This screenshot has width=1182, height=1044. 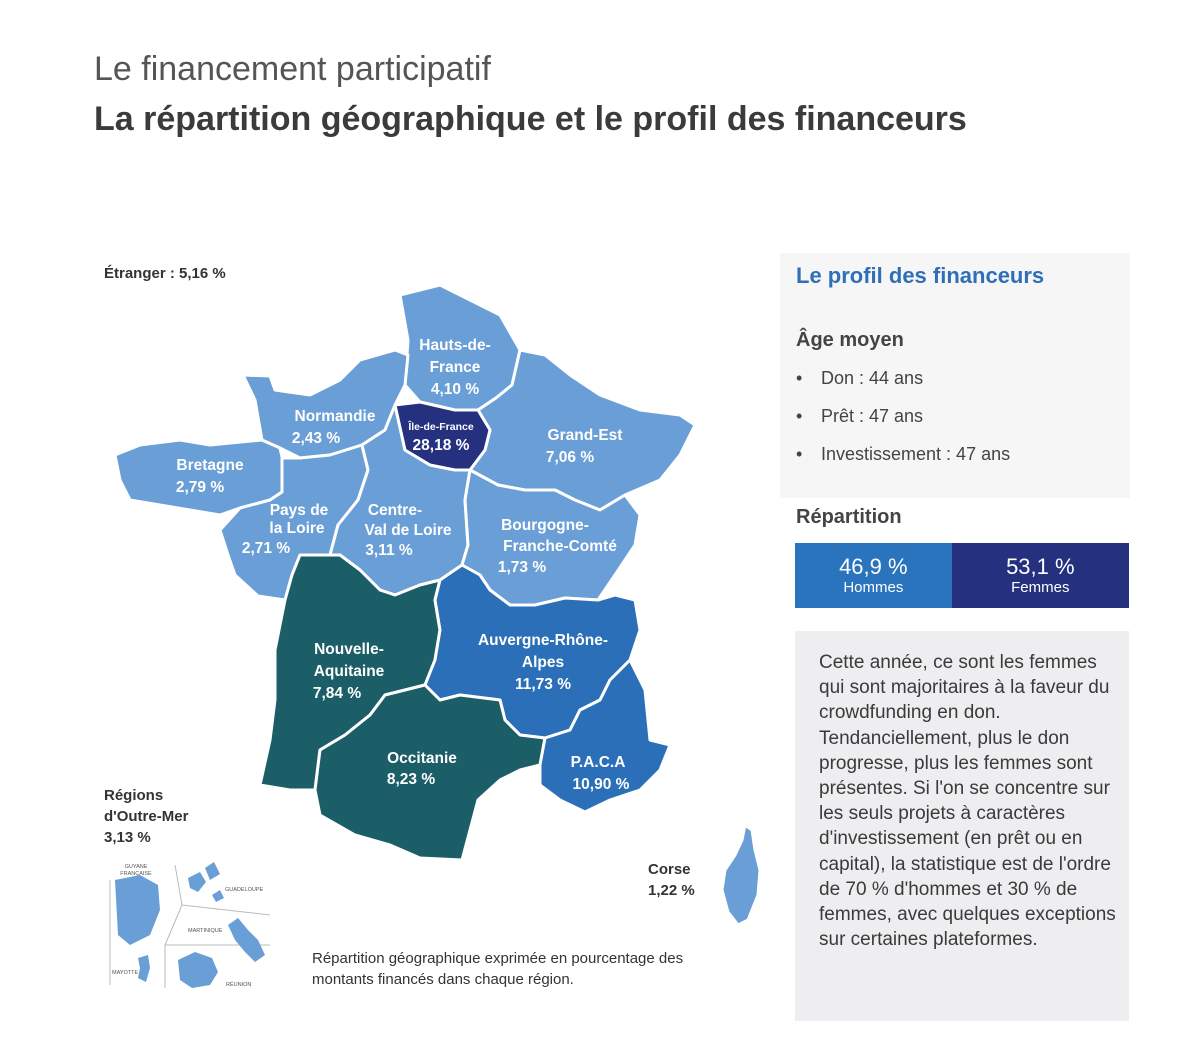 I want to click on value-auvergne: 11,73 %, so click(x=543, y=684).